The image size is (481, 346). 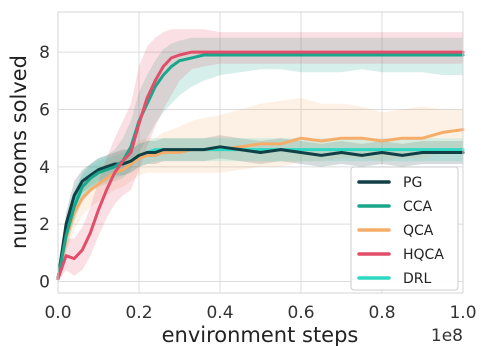 What do you see at coordinates (260, 334) in the screenshot?
I see `x-axis-label: environment steps` at bounding box center [260, 334].